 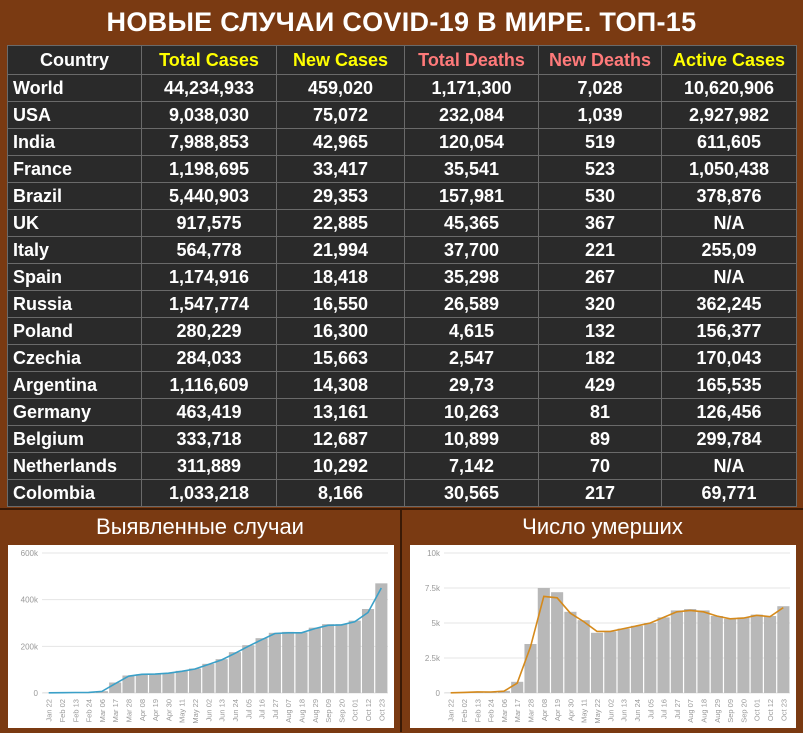 I want to click on table-cell: 157,981, so click(x=472, y=196).